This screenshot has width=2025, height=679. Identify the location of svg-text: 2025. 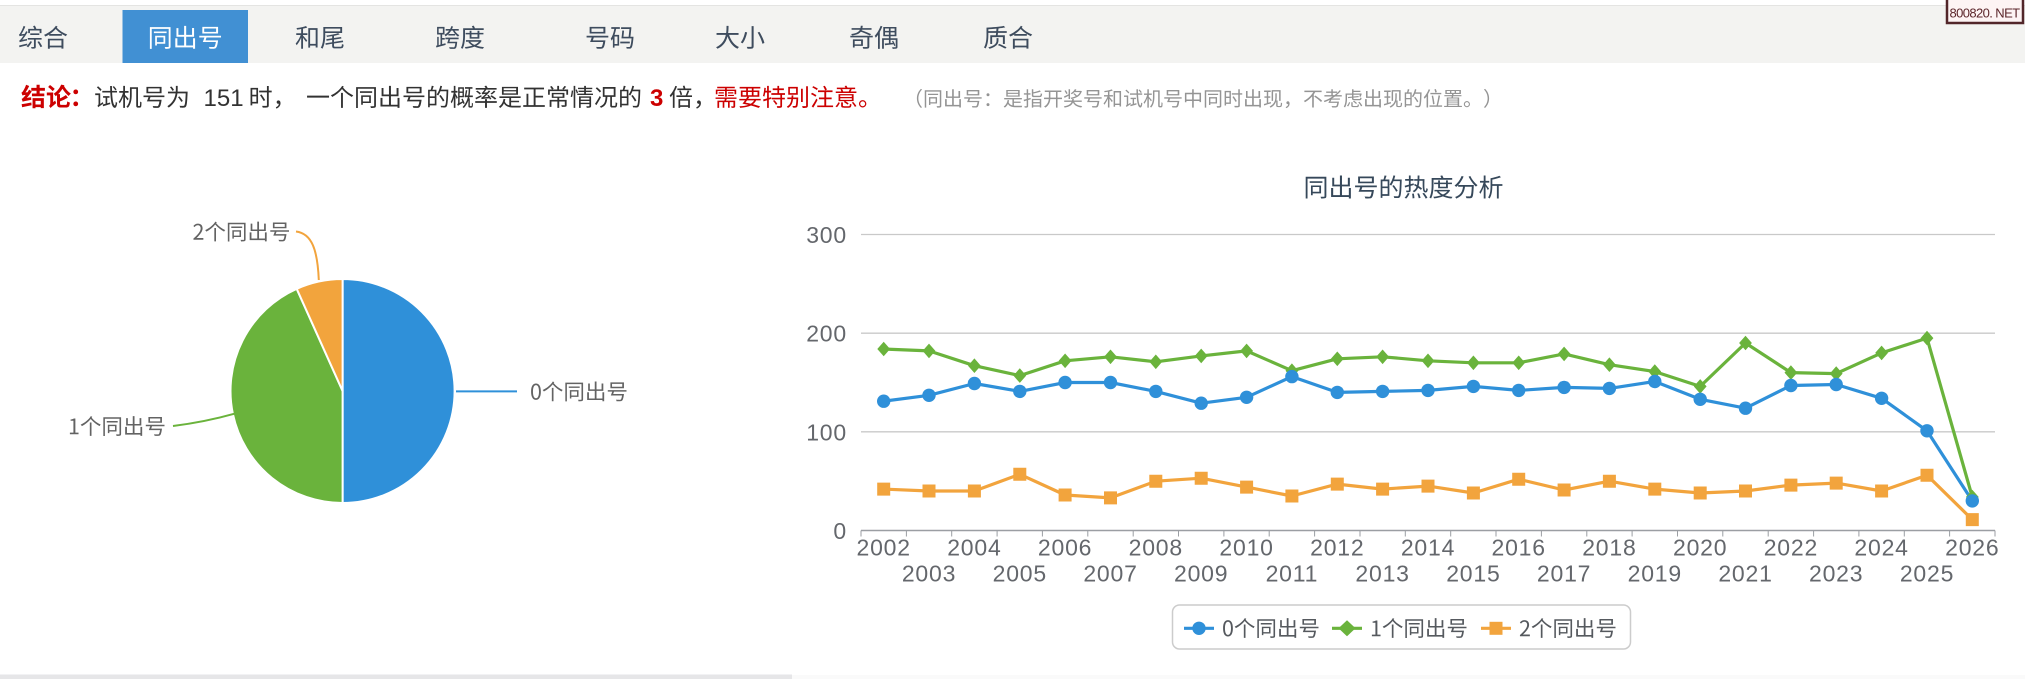
(1927, 574).